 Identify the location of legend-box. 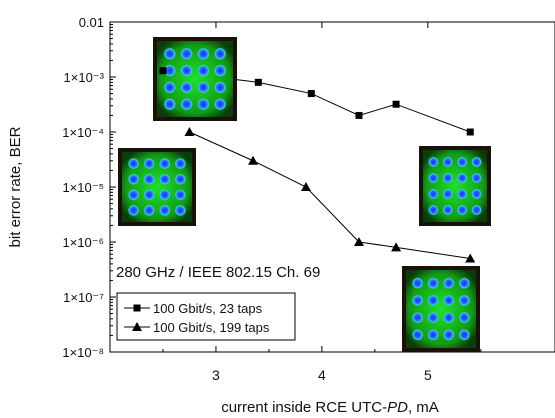
(206, 316).